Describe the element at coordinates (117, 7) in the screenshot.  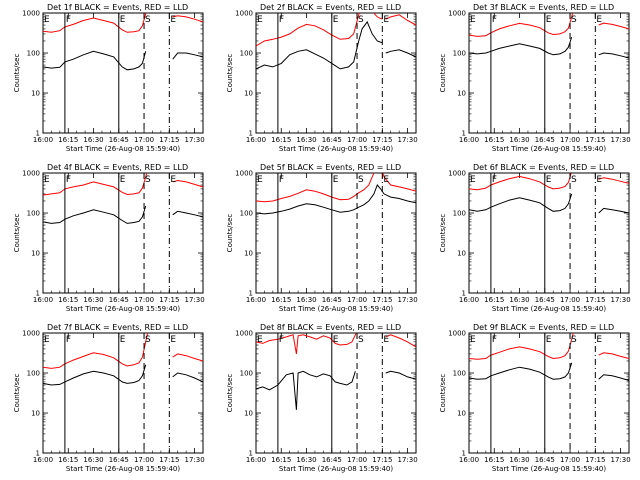
I see `panel-title: Det 1f BLACK = Events, RED = LLD` at that location.